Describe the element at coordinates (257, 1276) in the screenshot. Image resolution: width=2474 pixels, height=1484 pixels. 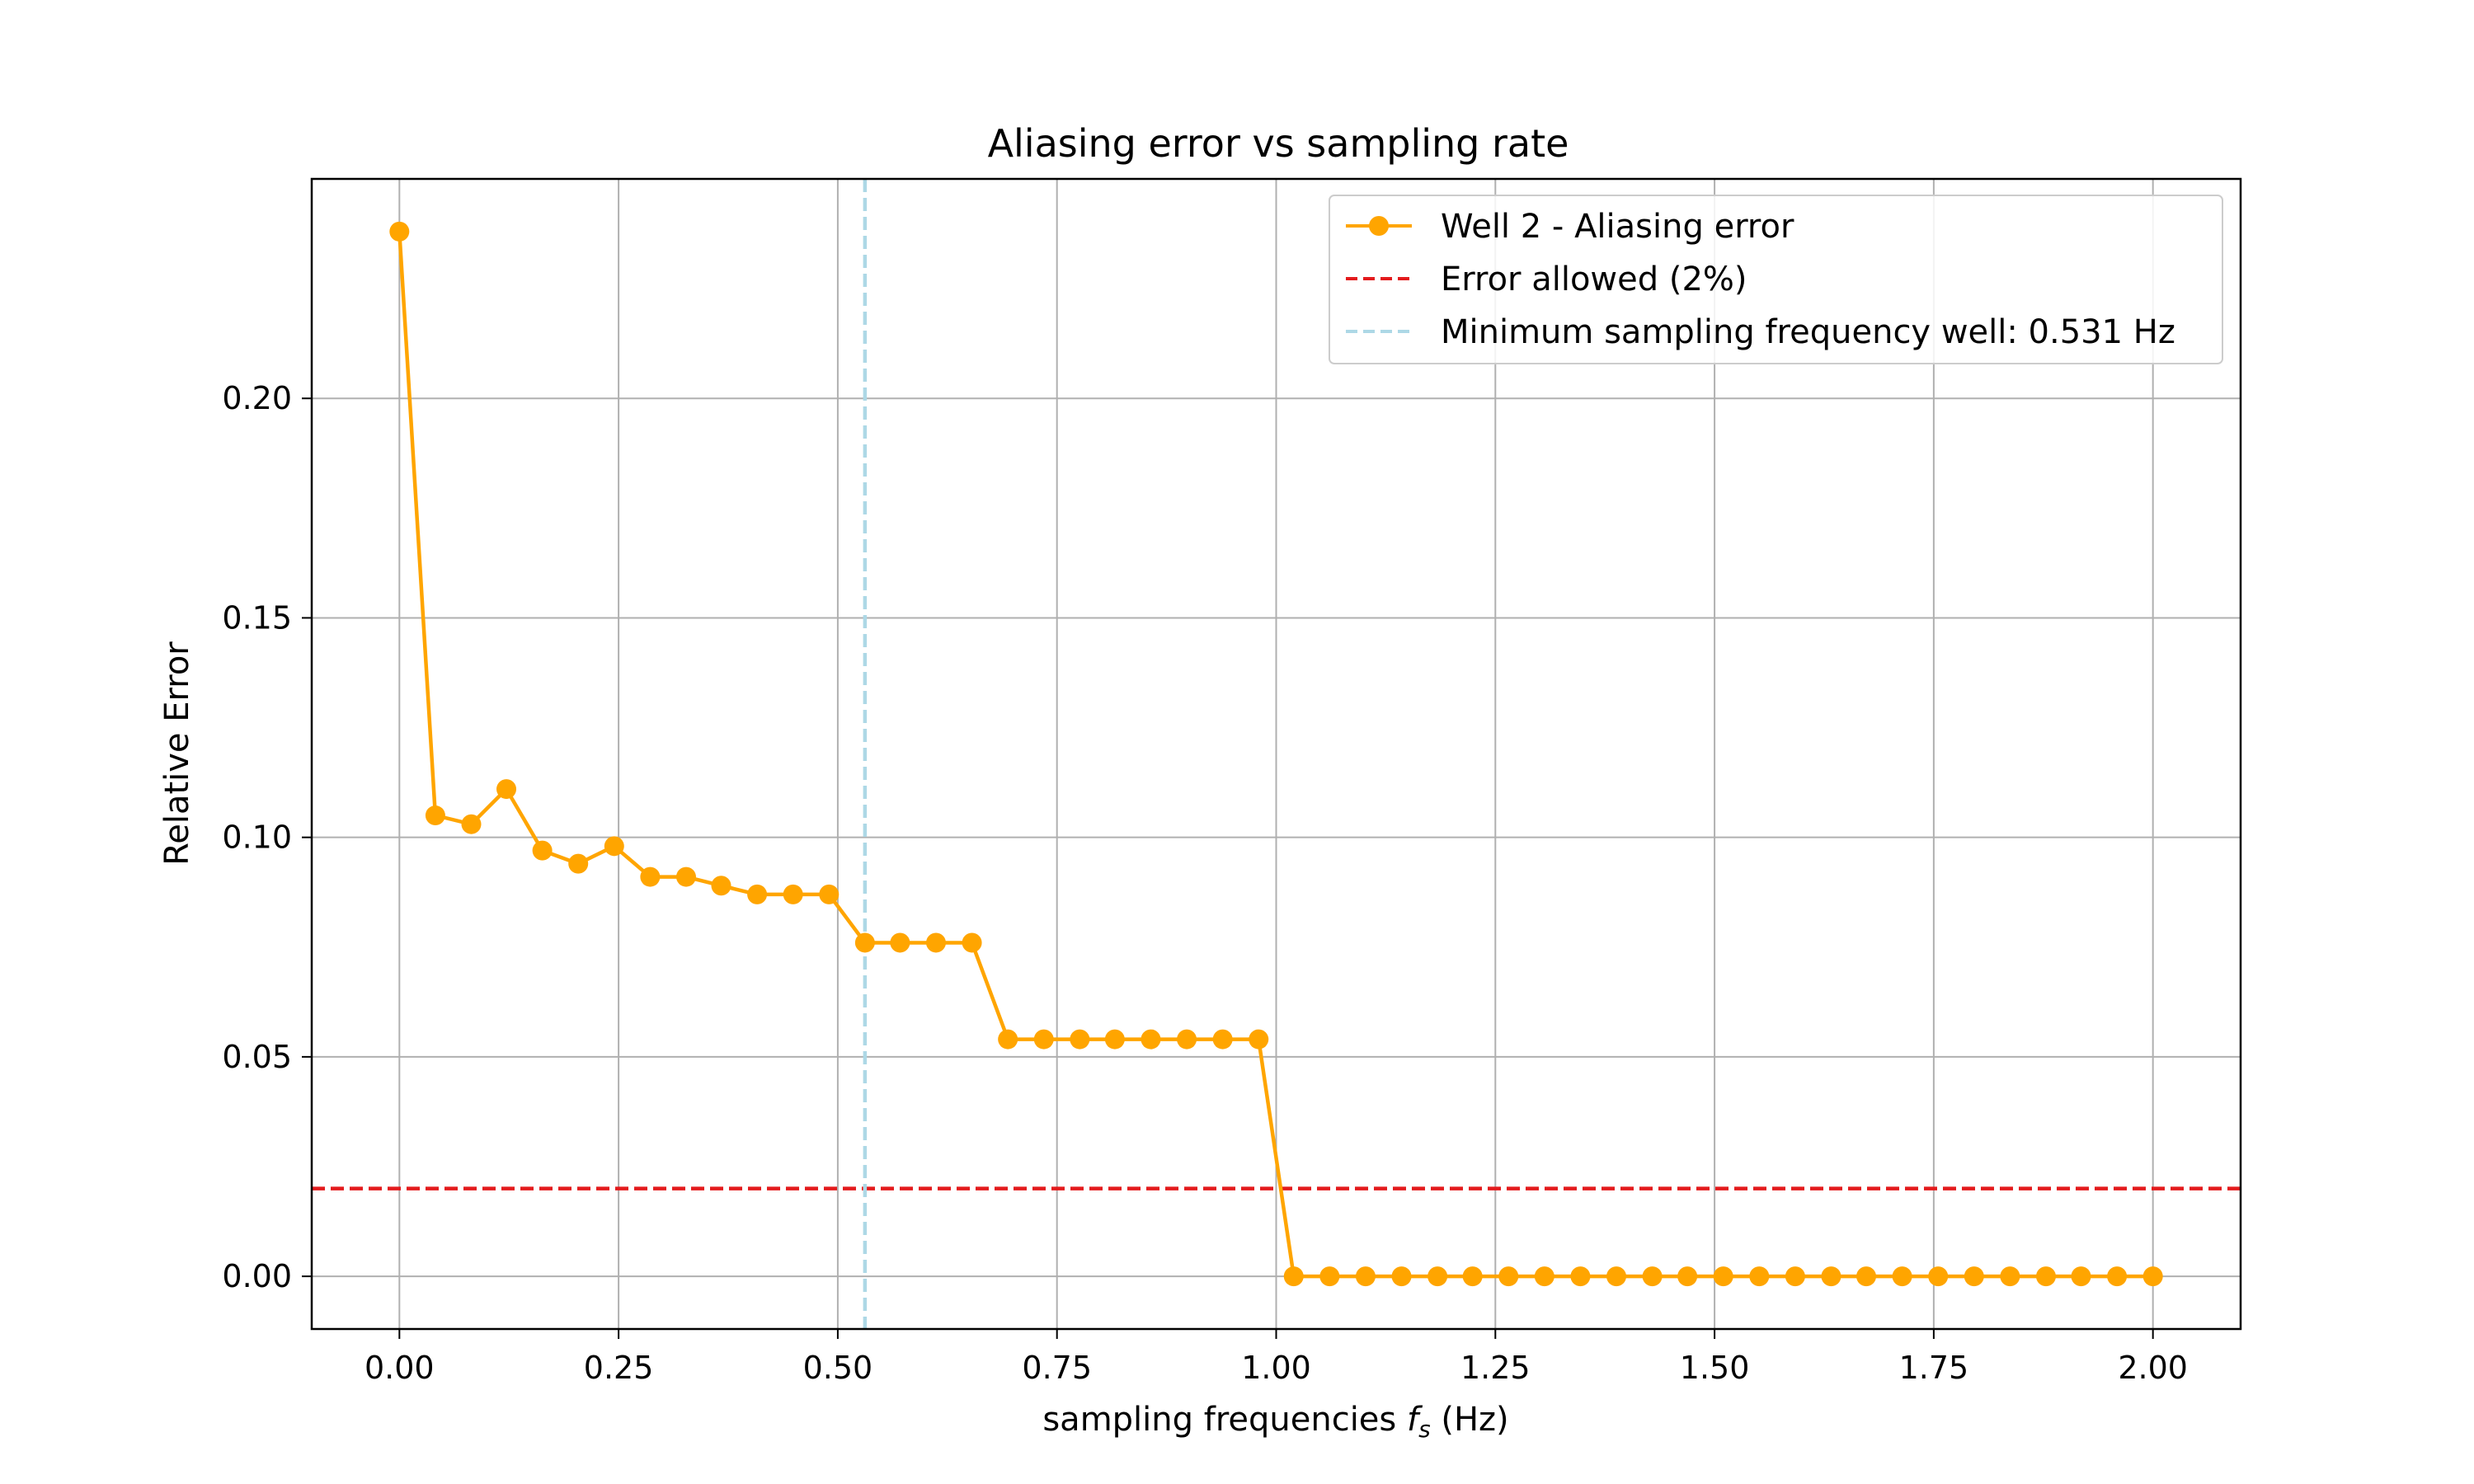
I see `y-tick-label-0: 0.00` at that location.